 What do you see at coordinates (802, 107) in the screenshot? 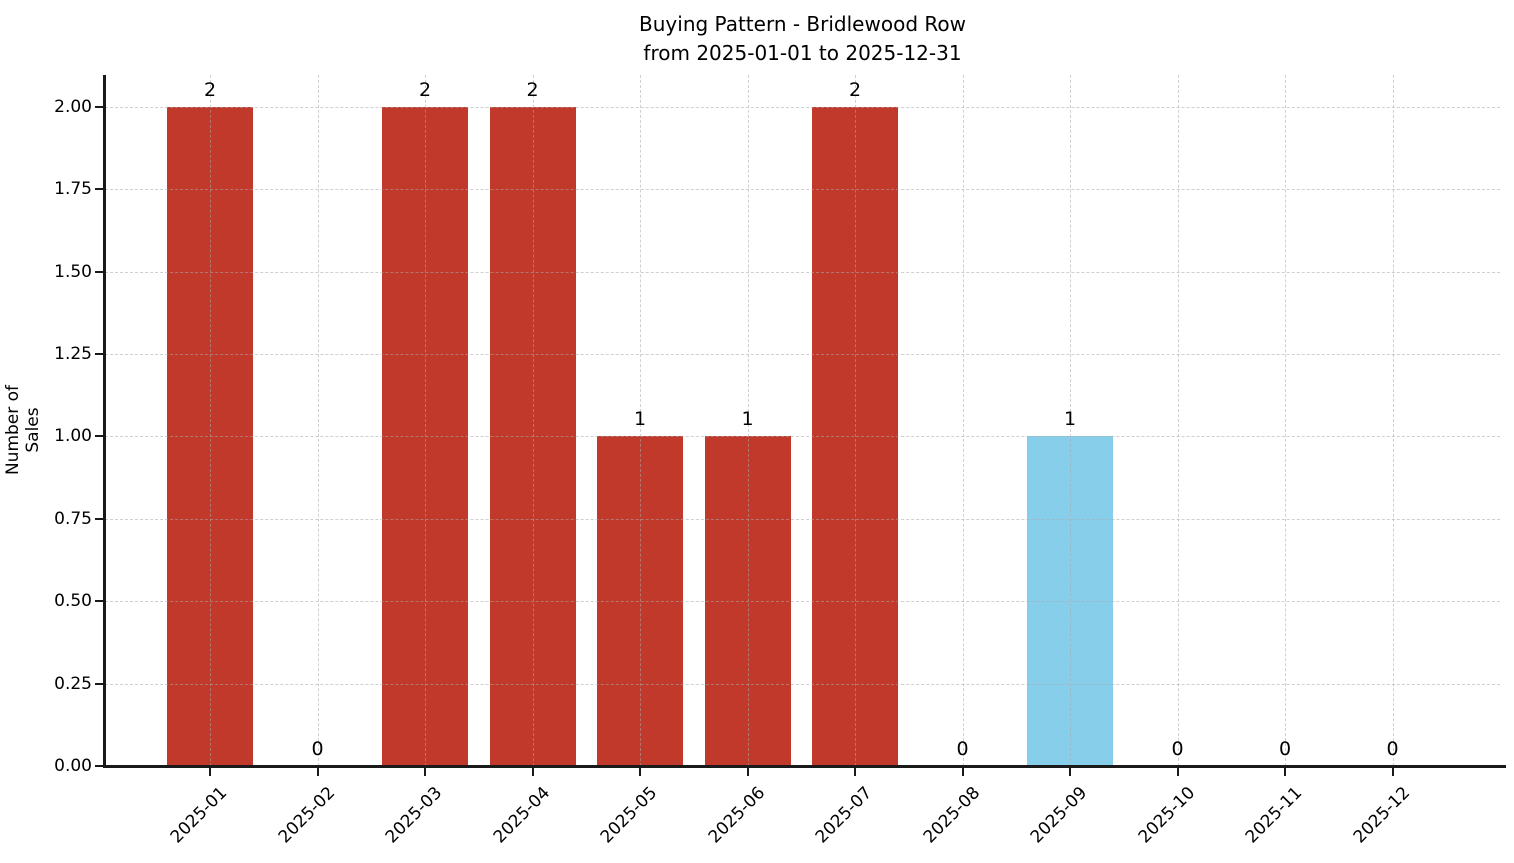
I see `h-gridline-2.00` at bounding box center [802, 107].